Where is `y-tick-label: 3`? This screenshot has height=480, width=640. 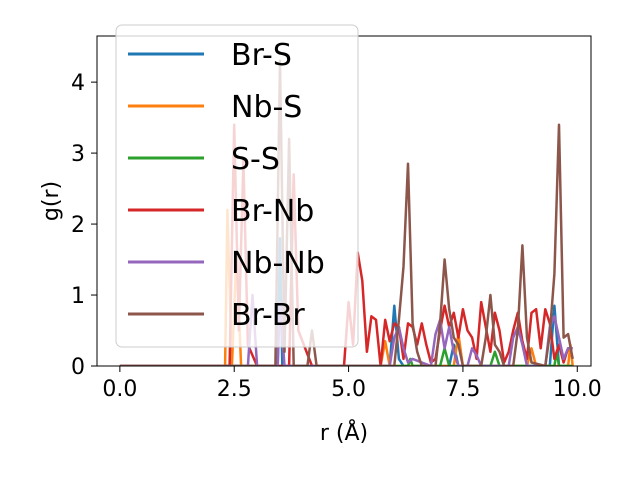
y-tick-label: 3 is located at coordinates (78, 154).